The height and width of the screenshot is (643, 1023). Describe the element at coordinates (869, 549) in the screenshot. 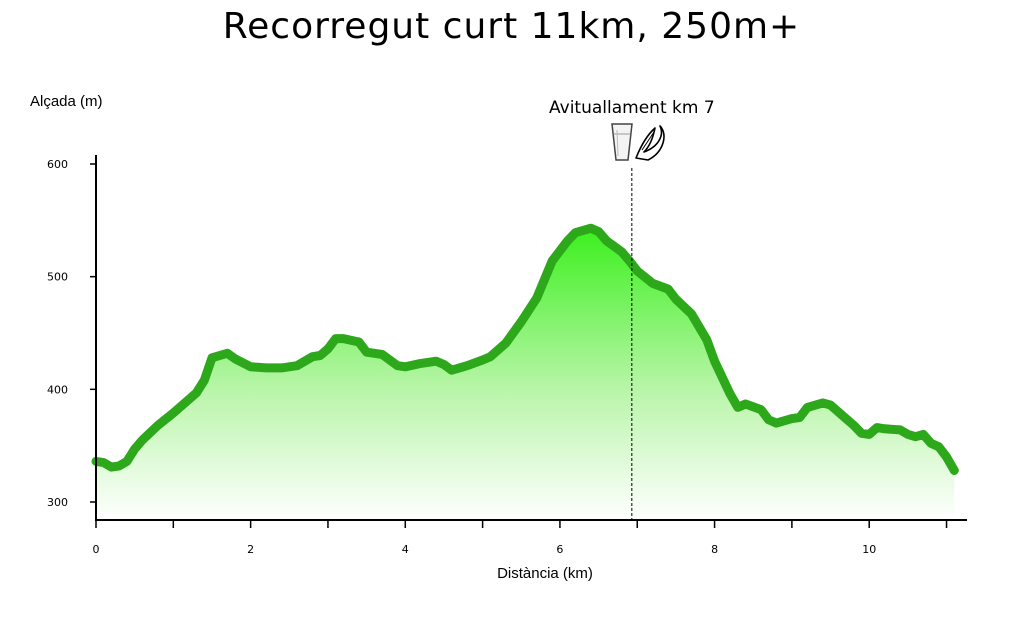

I see `x-tick-label: 10` at that location.